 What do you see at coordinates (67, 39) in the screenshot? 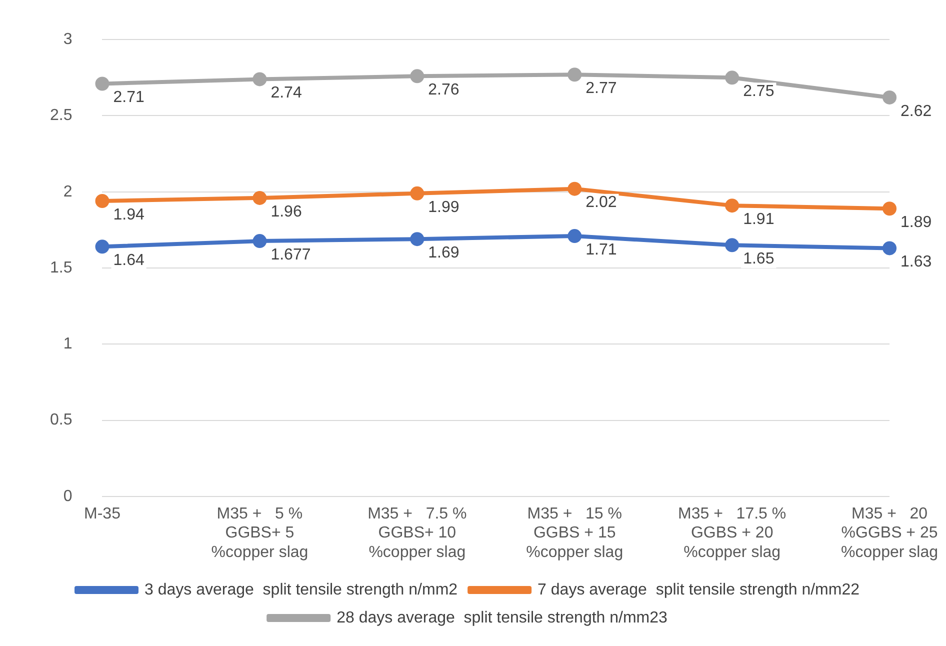
I see `y-tick-label: 3` at bounding box center [67, 39].